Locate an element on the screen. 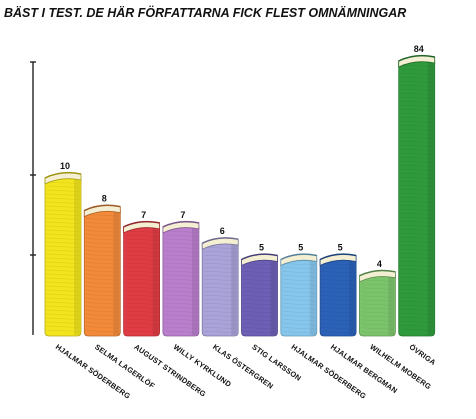  bar-8: 5 is located at coordinates (338, 290).